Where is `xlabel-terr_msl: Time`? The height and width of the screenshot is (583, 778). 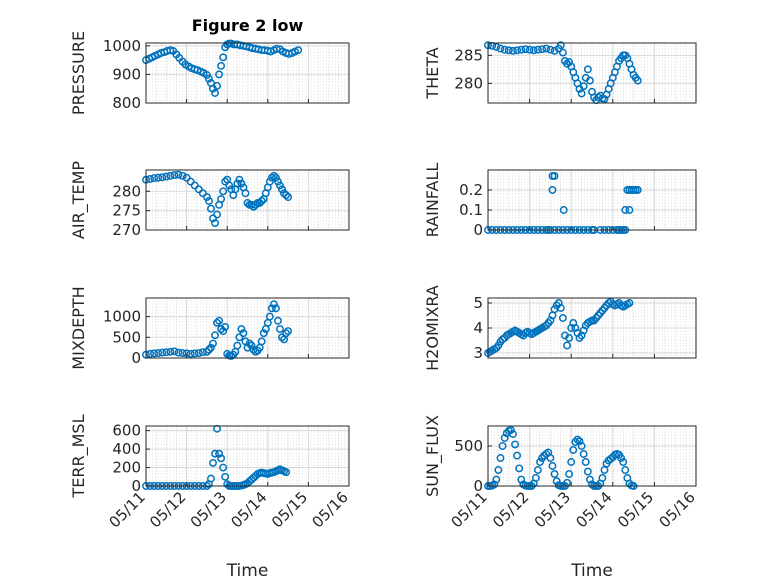
xlabel-terr_msl: Time is located at coordinates (247, 571).